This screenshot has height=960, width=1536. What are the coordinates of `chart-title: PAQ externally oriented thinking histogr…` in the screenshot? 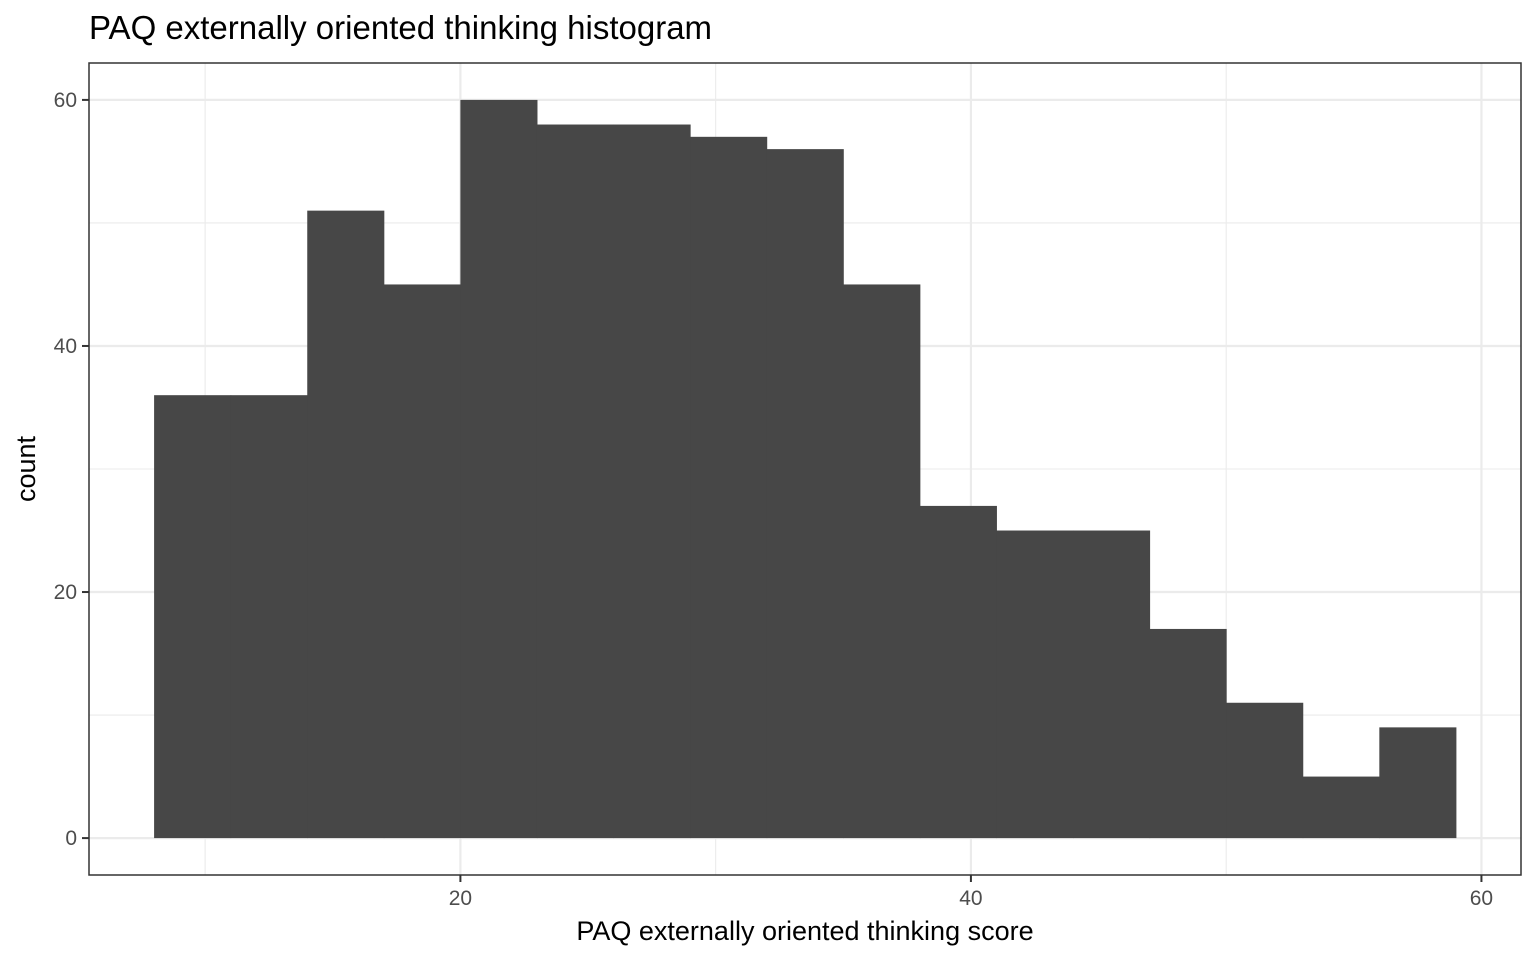 It's located at (400, 27).